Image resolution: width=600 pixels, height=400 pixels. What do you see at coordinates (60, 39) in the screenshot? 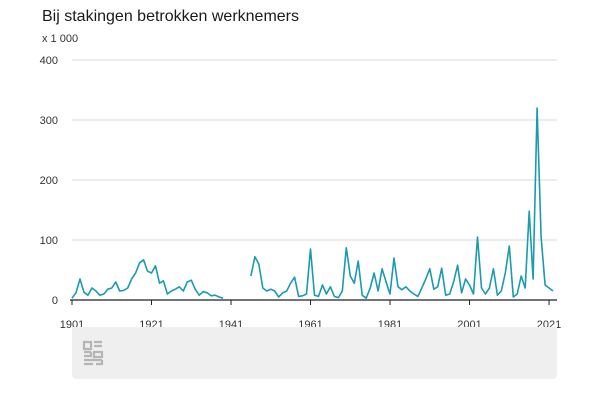
I see `y-unit-label: x 1 000` at bounding box center [60, 39].